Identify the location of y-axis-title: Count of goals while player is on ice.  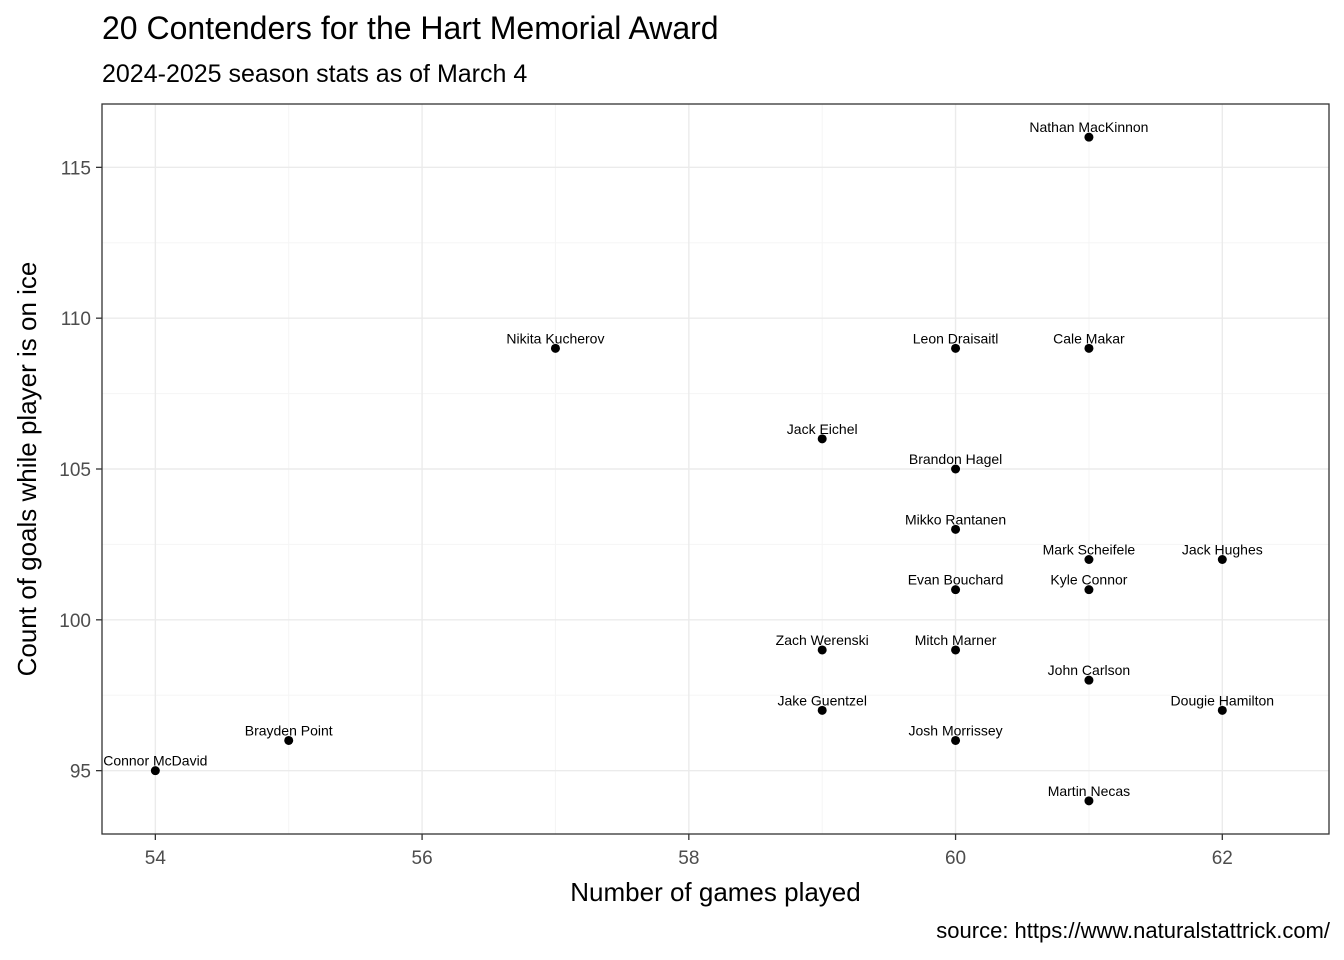
(27, 469).